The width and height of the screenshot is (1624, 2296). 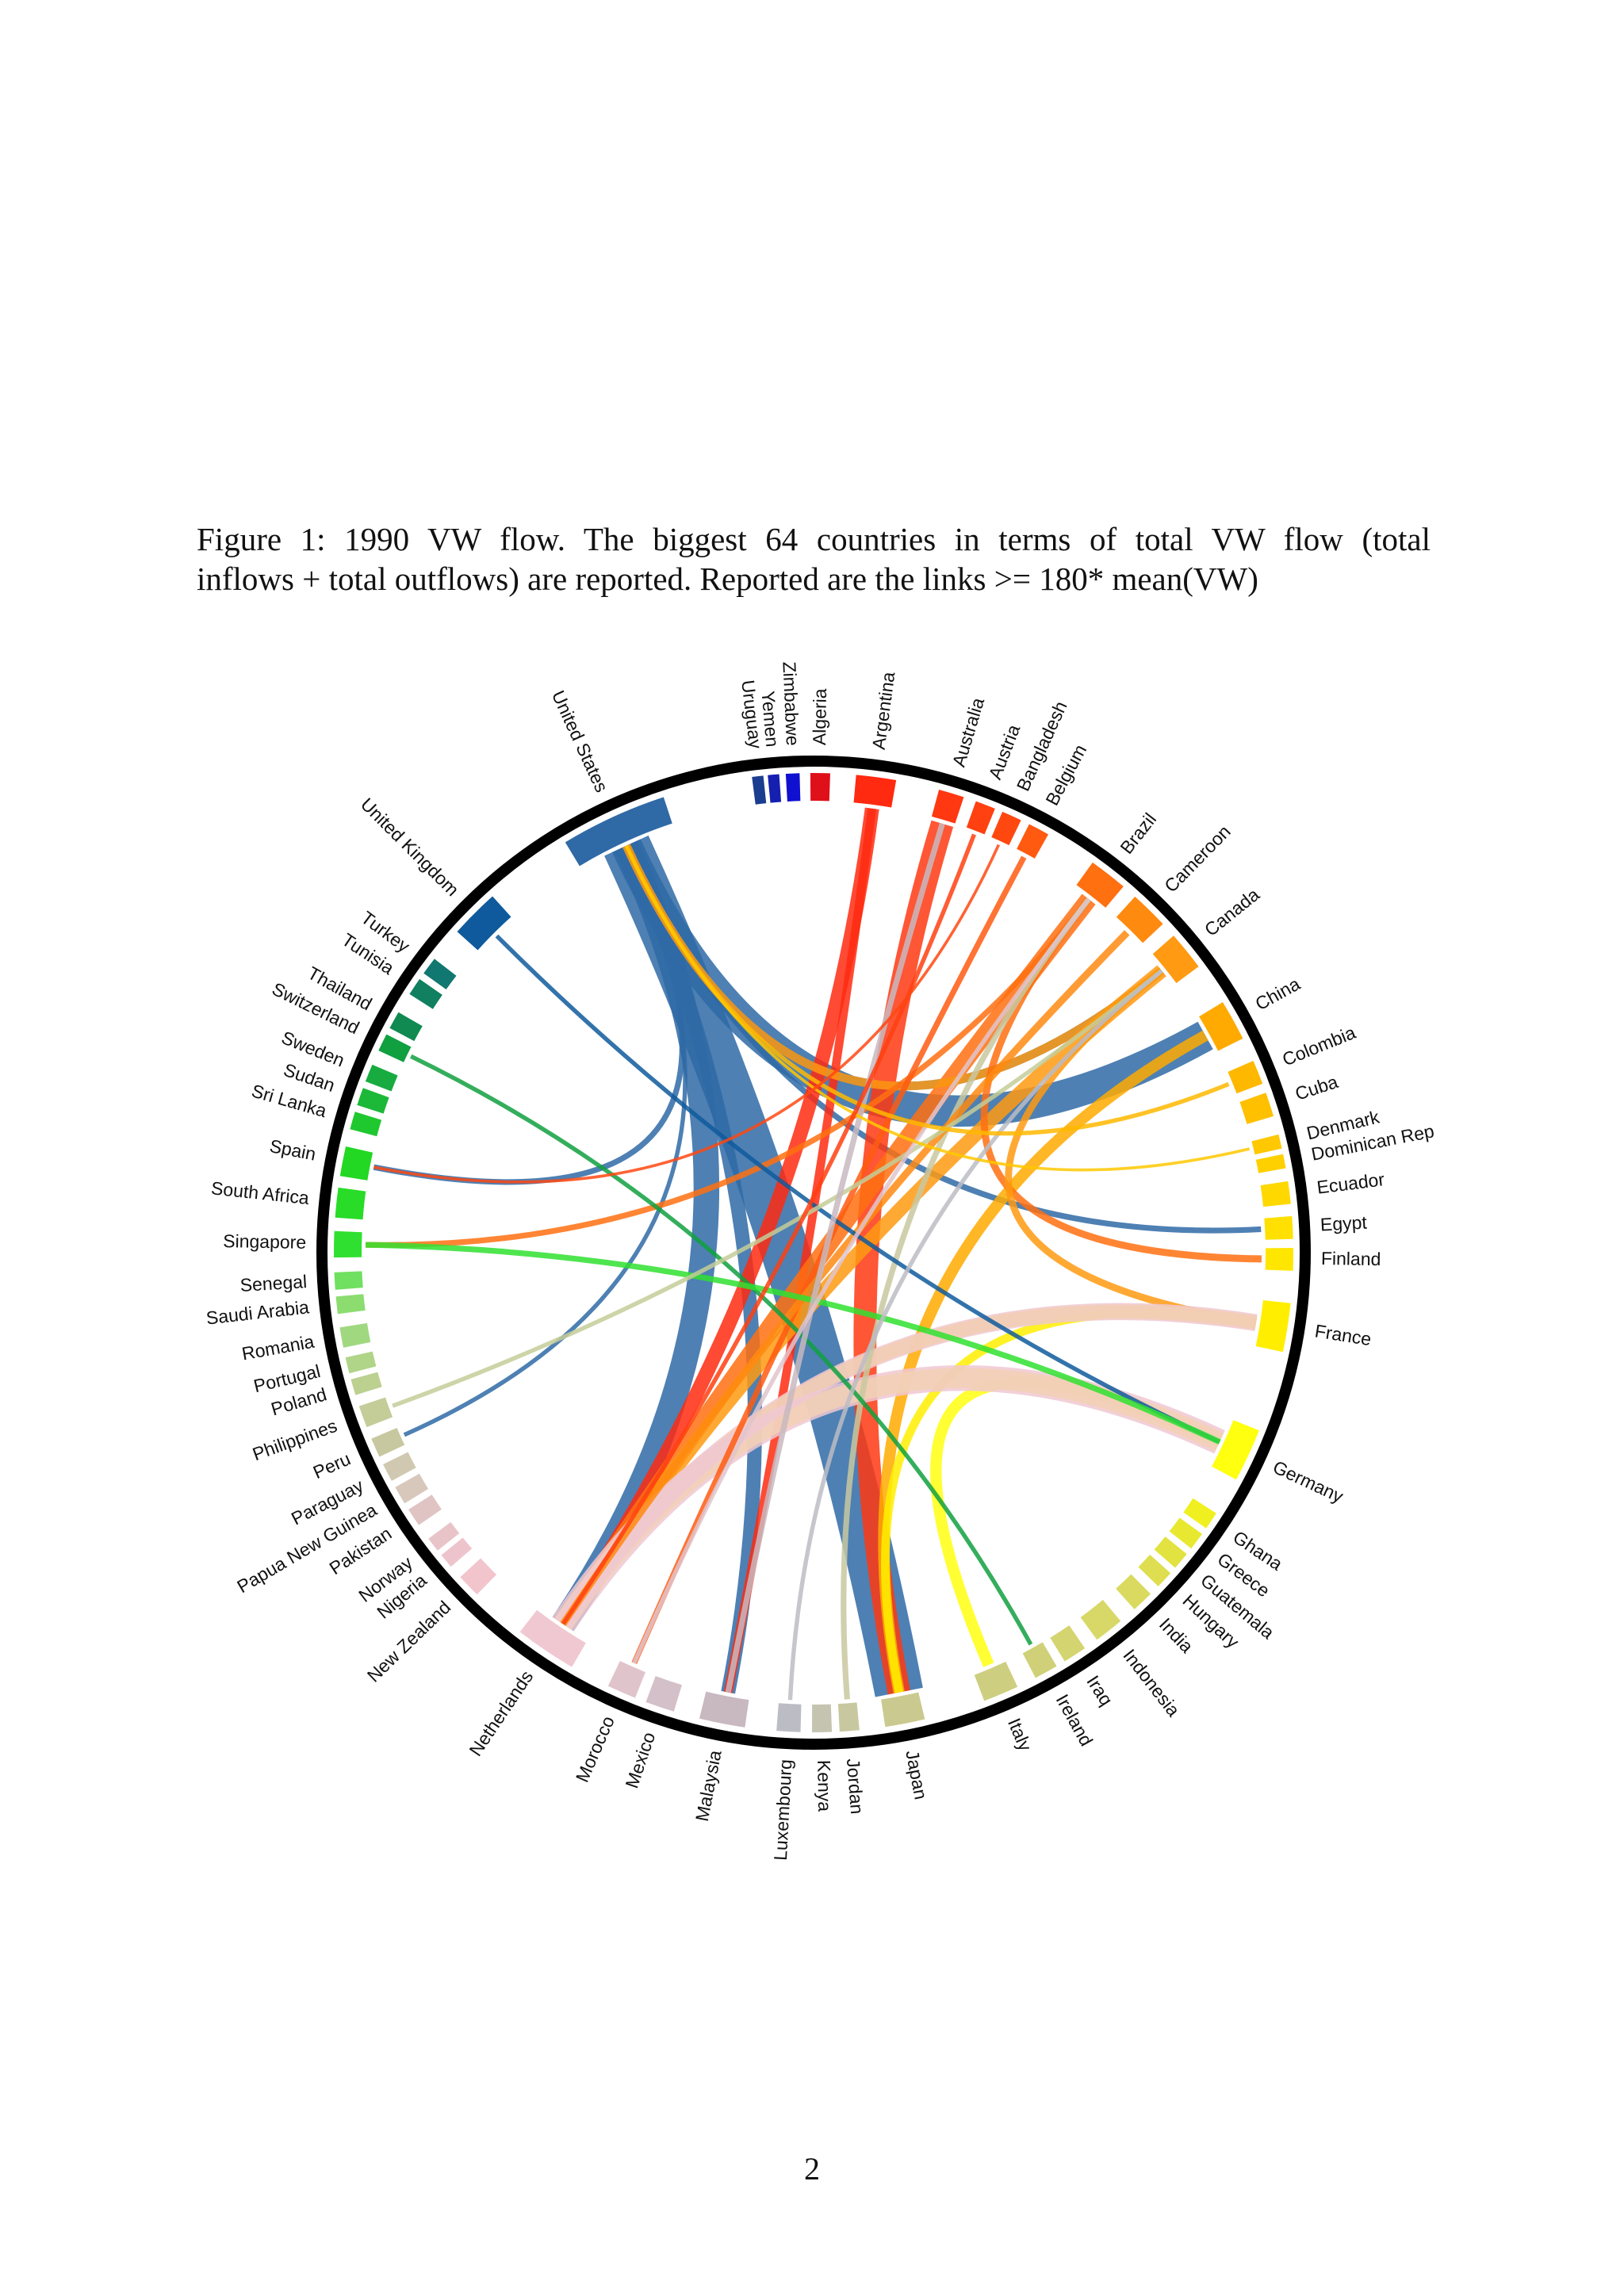 I want to click on node-label: Mexico, so click(x=640, y=1759).